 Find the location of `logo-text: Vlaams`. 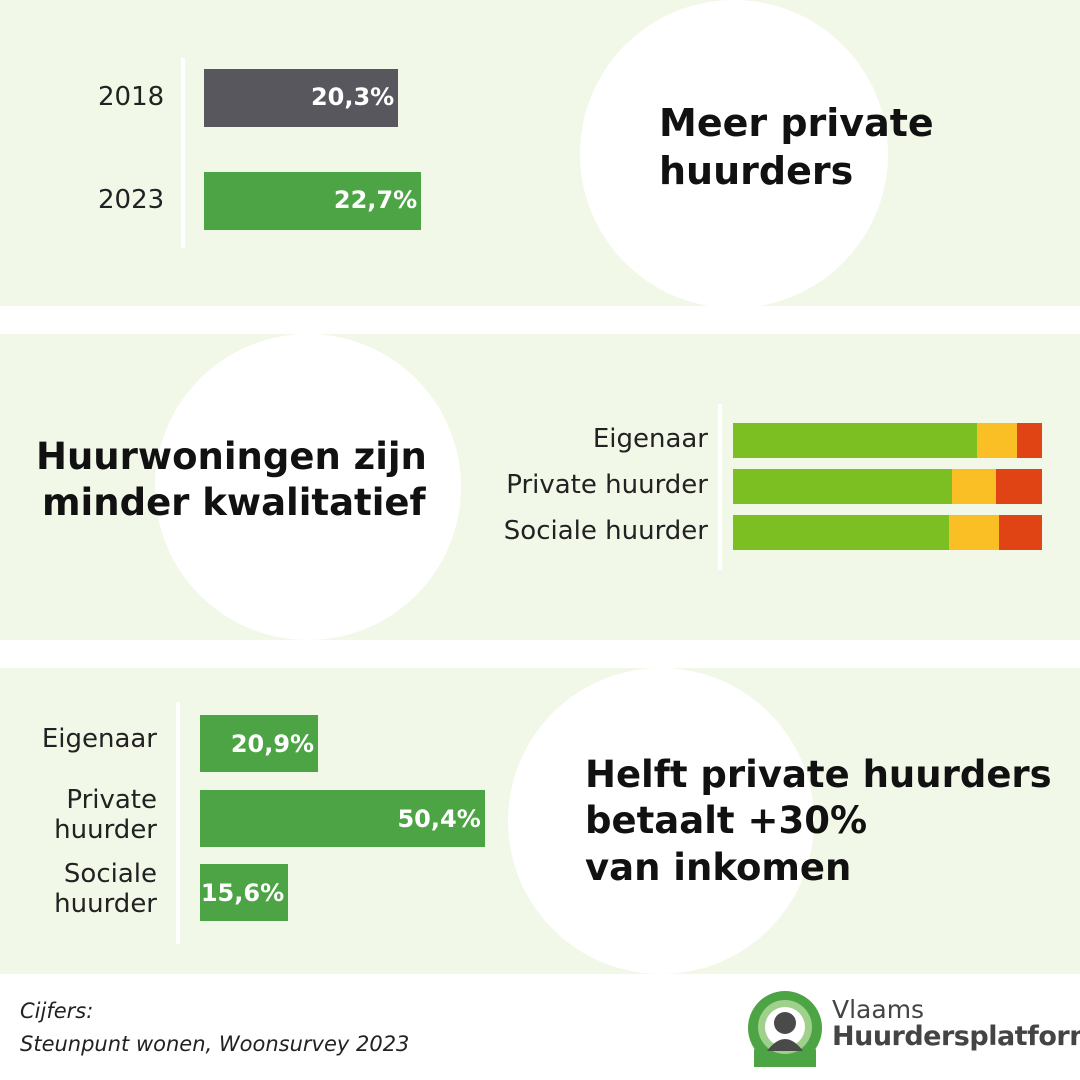

logo-text: Vlaams is located at coordinates (878, 1009).